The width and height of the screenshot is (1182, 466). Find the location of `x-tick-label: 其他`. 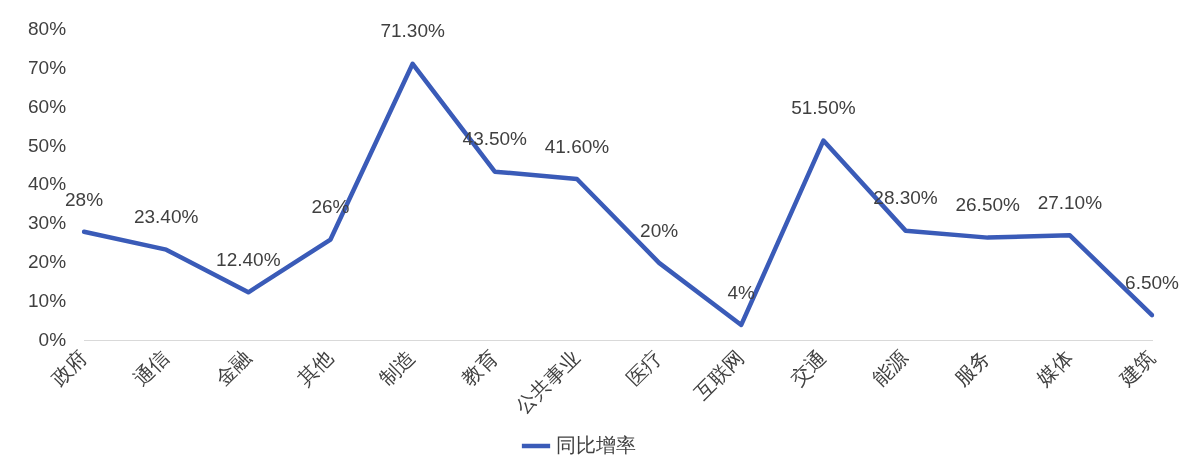

x-tick-label: 其他 is located at coordinates (315, 368).